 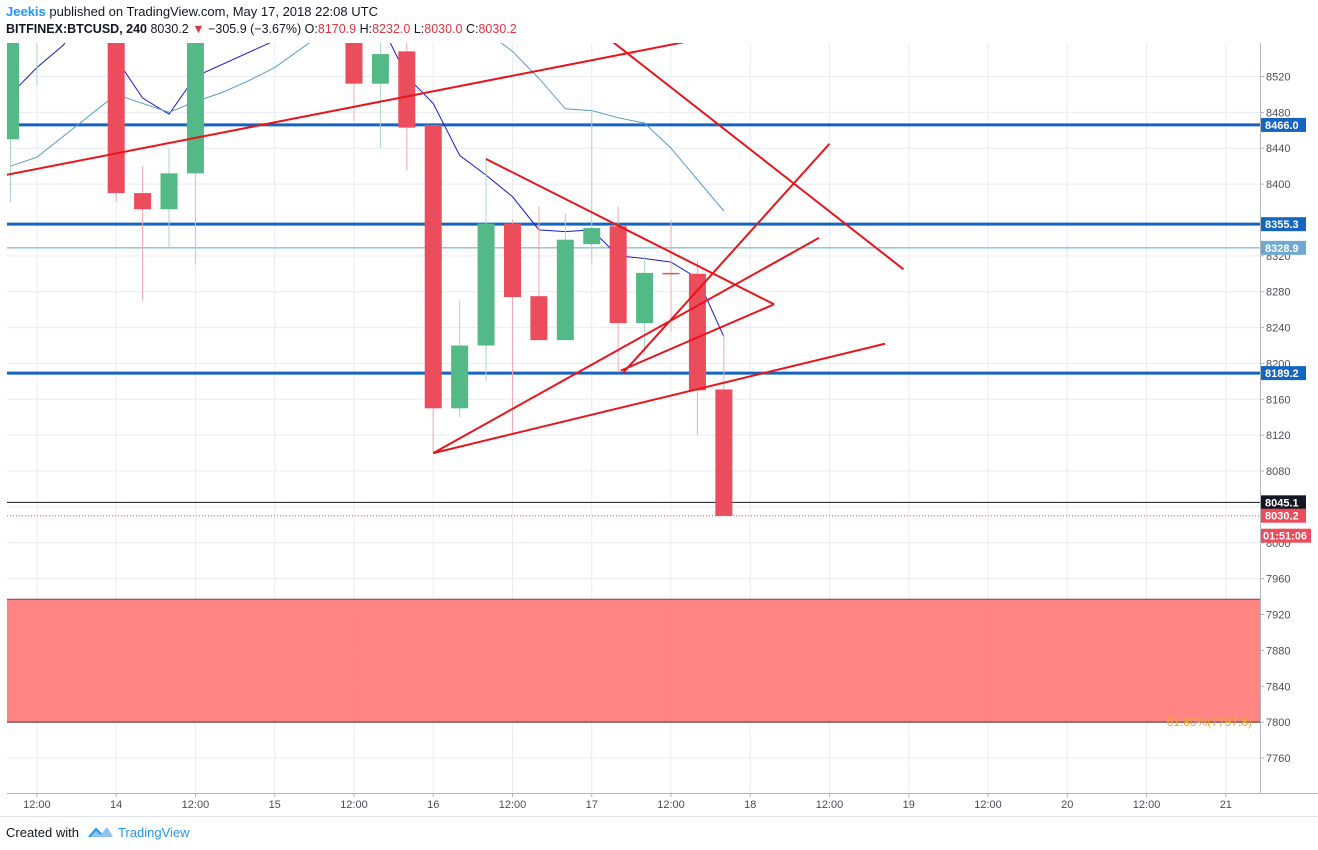 I want to click on y-tick-label: 7880, so click(x=1278, y=651).